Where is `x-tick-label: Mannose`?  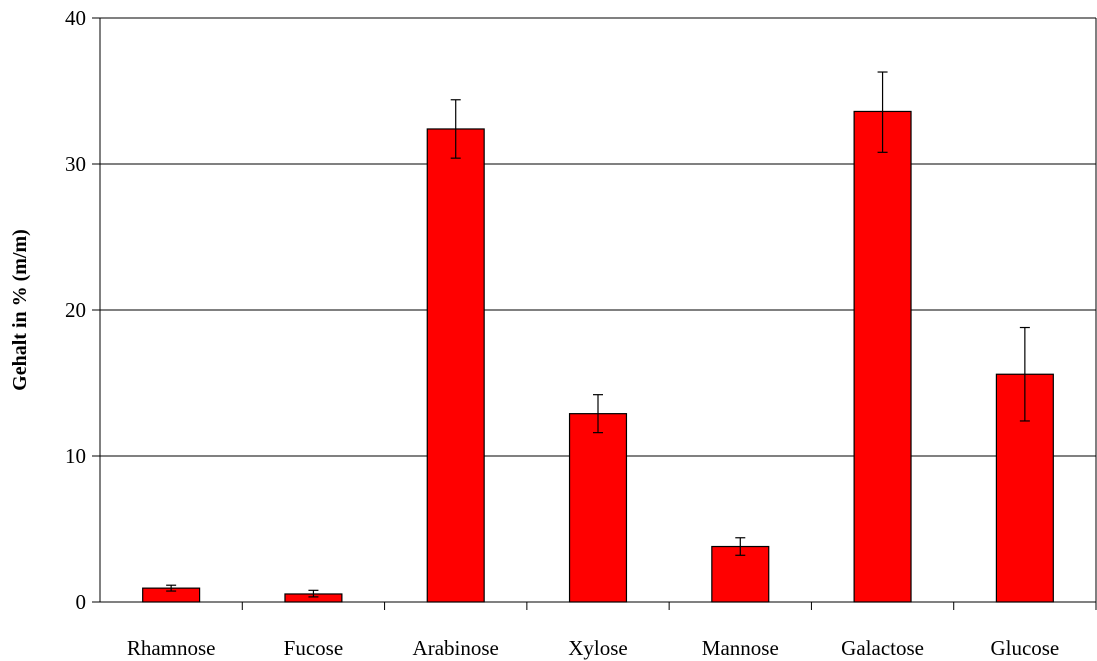 x-tick-label: Mannose is located at coordinates (740, 648).